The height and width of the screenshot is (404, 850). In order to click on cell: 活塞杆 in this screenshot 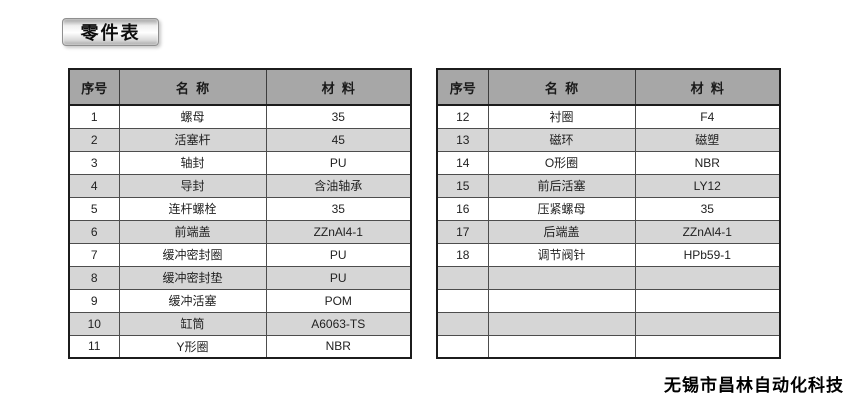, I will do `click(192, 139)`.